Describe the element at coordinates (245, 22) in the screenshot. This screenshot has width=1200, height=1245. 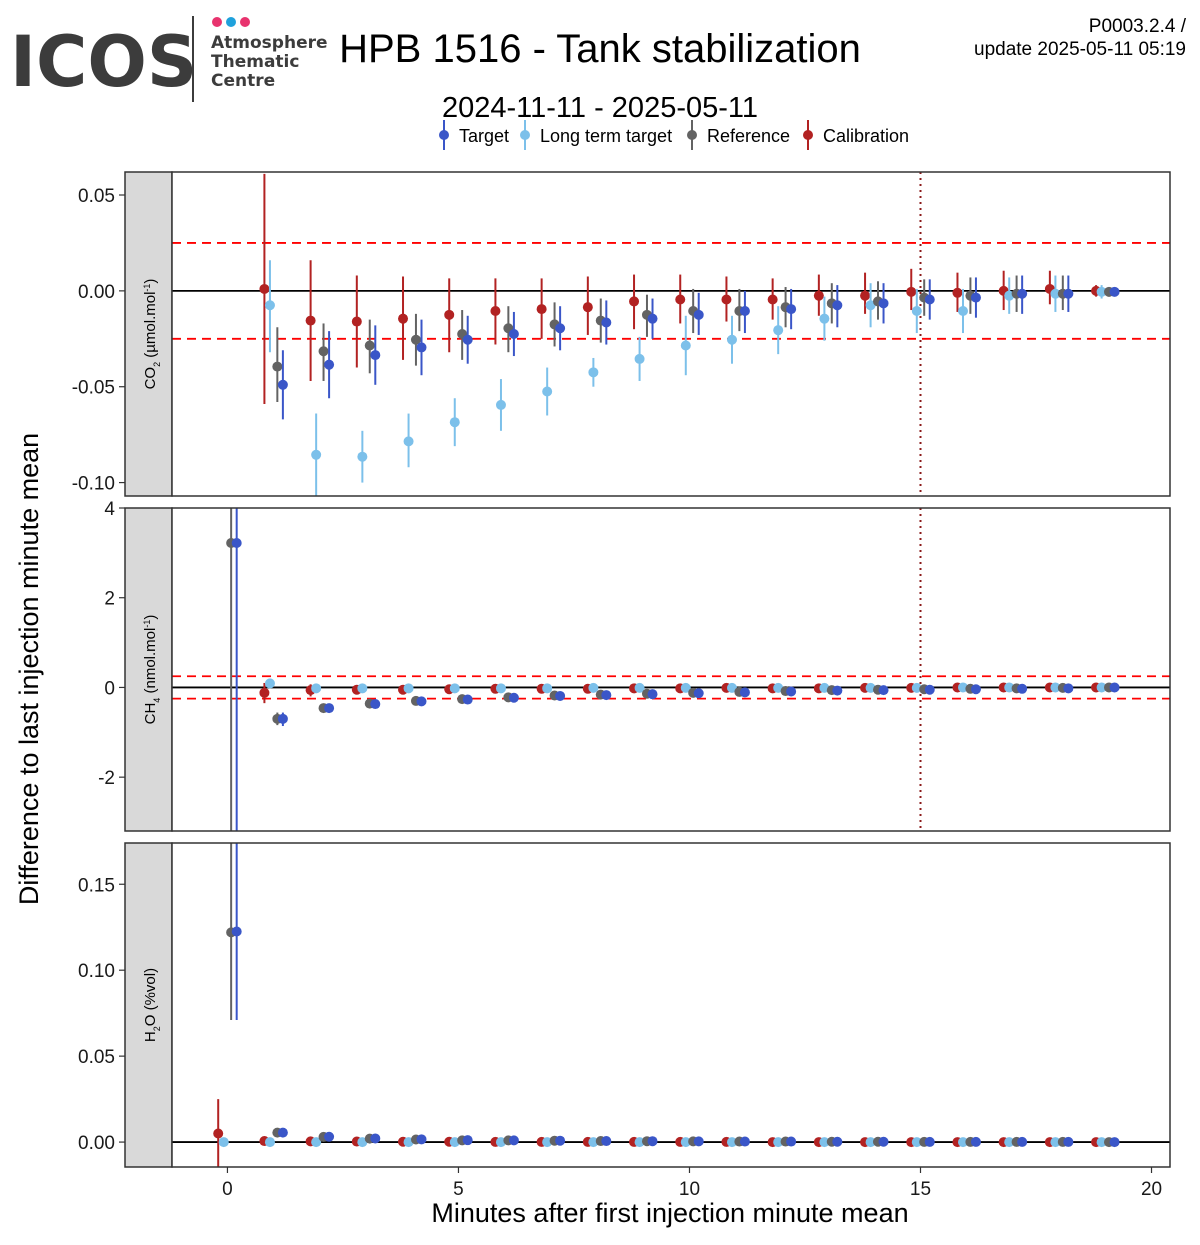
I see `logo-dot` at that location.